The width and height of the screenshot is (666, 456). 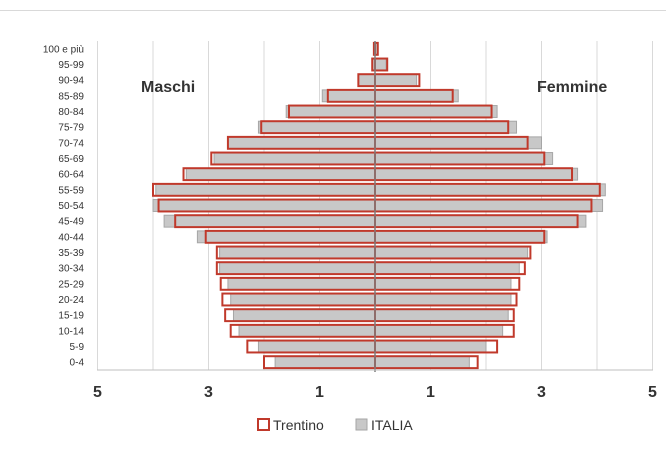 What do you see at coordinates (298, 425) in the screenshot?
I see `legend-label: Trentino` at bounding box center [298, 425].